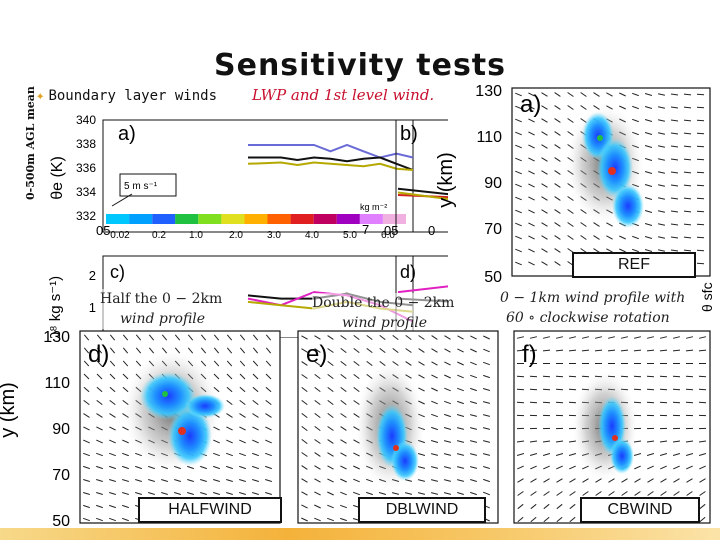 This screenshot has width=720, height=540. Describe the element at coordinates (493, 183) in the screenshot. I see `map-ytick: 90` at that location.